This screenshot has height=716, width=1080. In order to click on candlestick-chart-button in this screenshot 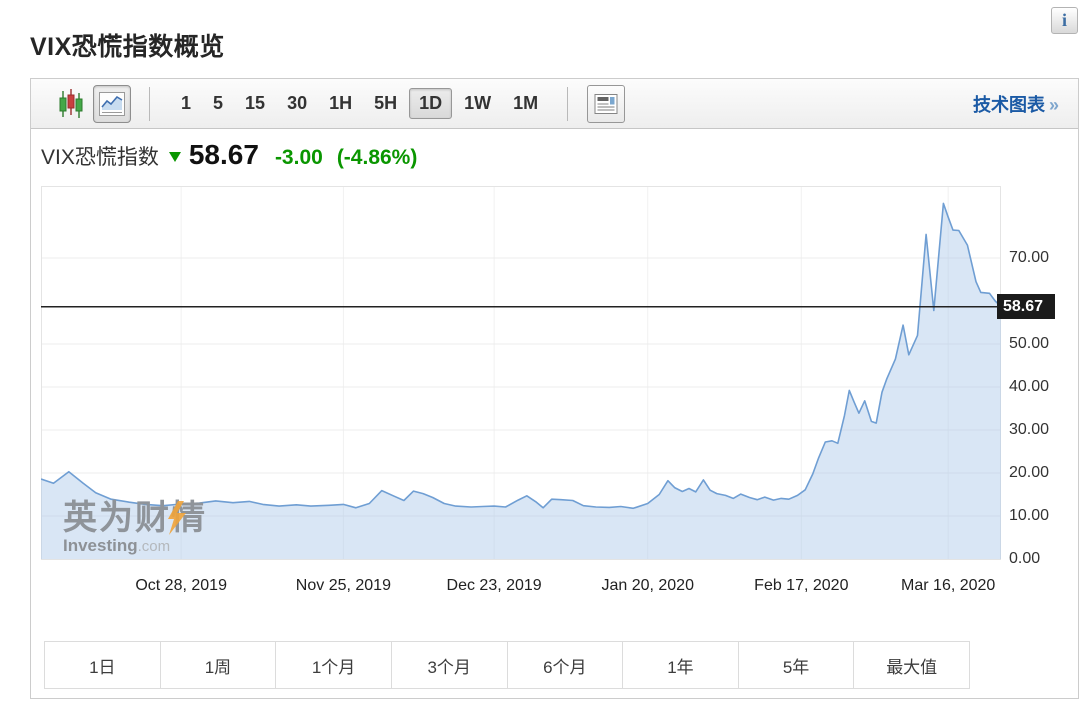, I will do `click(71, 103)`.